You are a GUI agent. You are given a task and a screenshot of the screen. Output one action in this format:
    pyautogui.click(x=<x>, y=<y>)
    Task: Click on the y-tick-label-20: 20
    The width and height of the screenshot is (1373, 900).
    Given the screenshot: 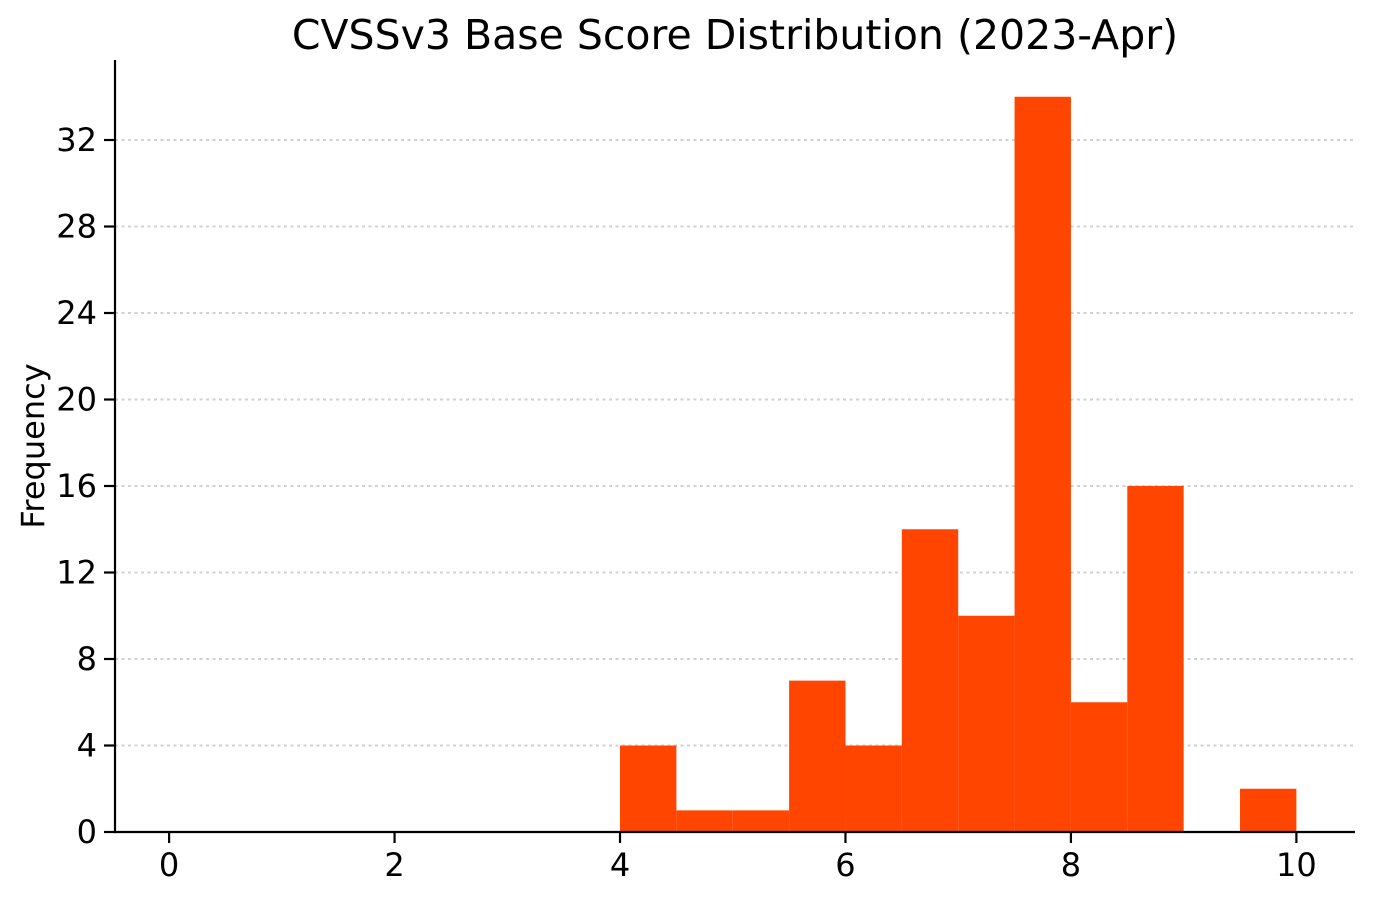 What is the action you would take?
    pyautogui.click(x=76, y=400)
    